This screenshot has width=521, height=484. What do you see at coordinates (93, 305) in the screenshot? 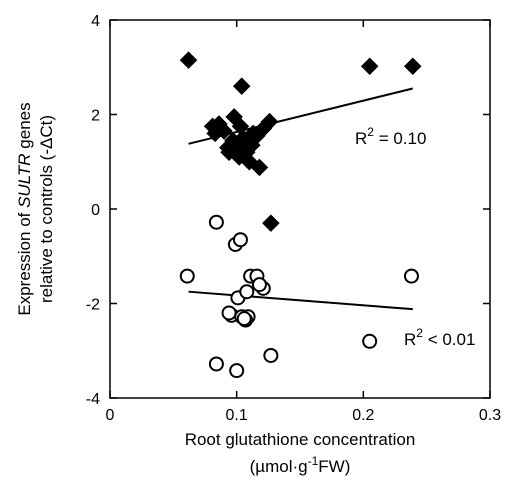
I see `y-tick-label: -2` at bounding box center [93, 305].